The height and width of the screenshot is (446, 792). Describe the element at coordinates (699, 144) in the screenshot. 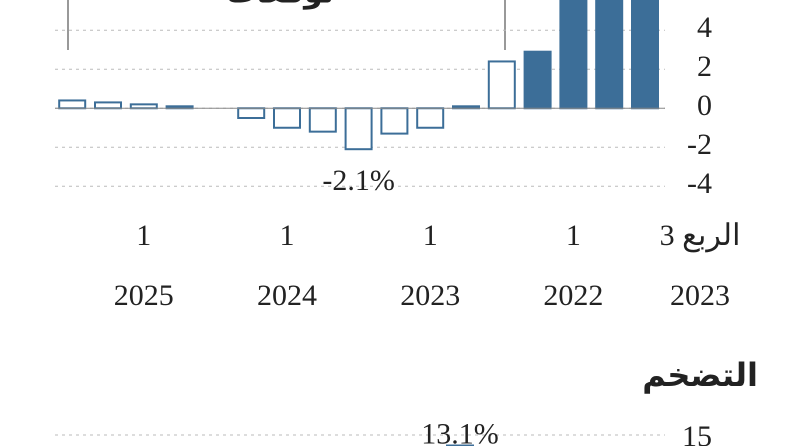

I see `y-tick-label: -2` at that location.